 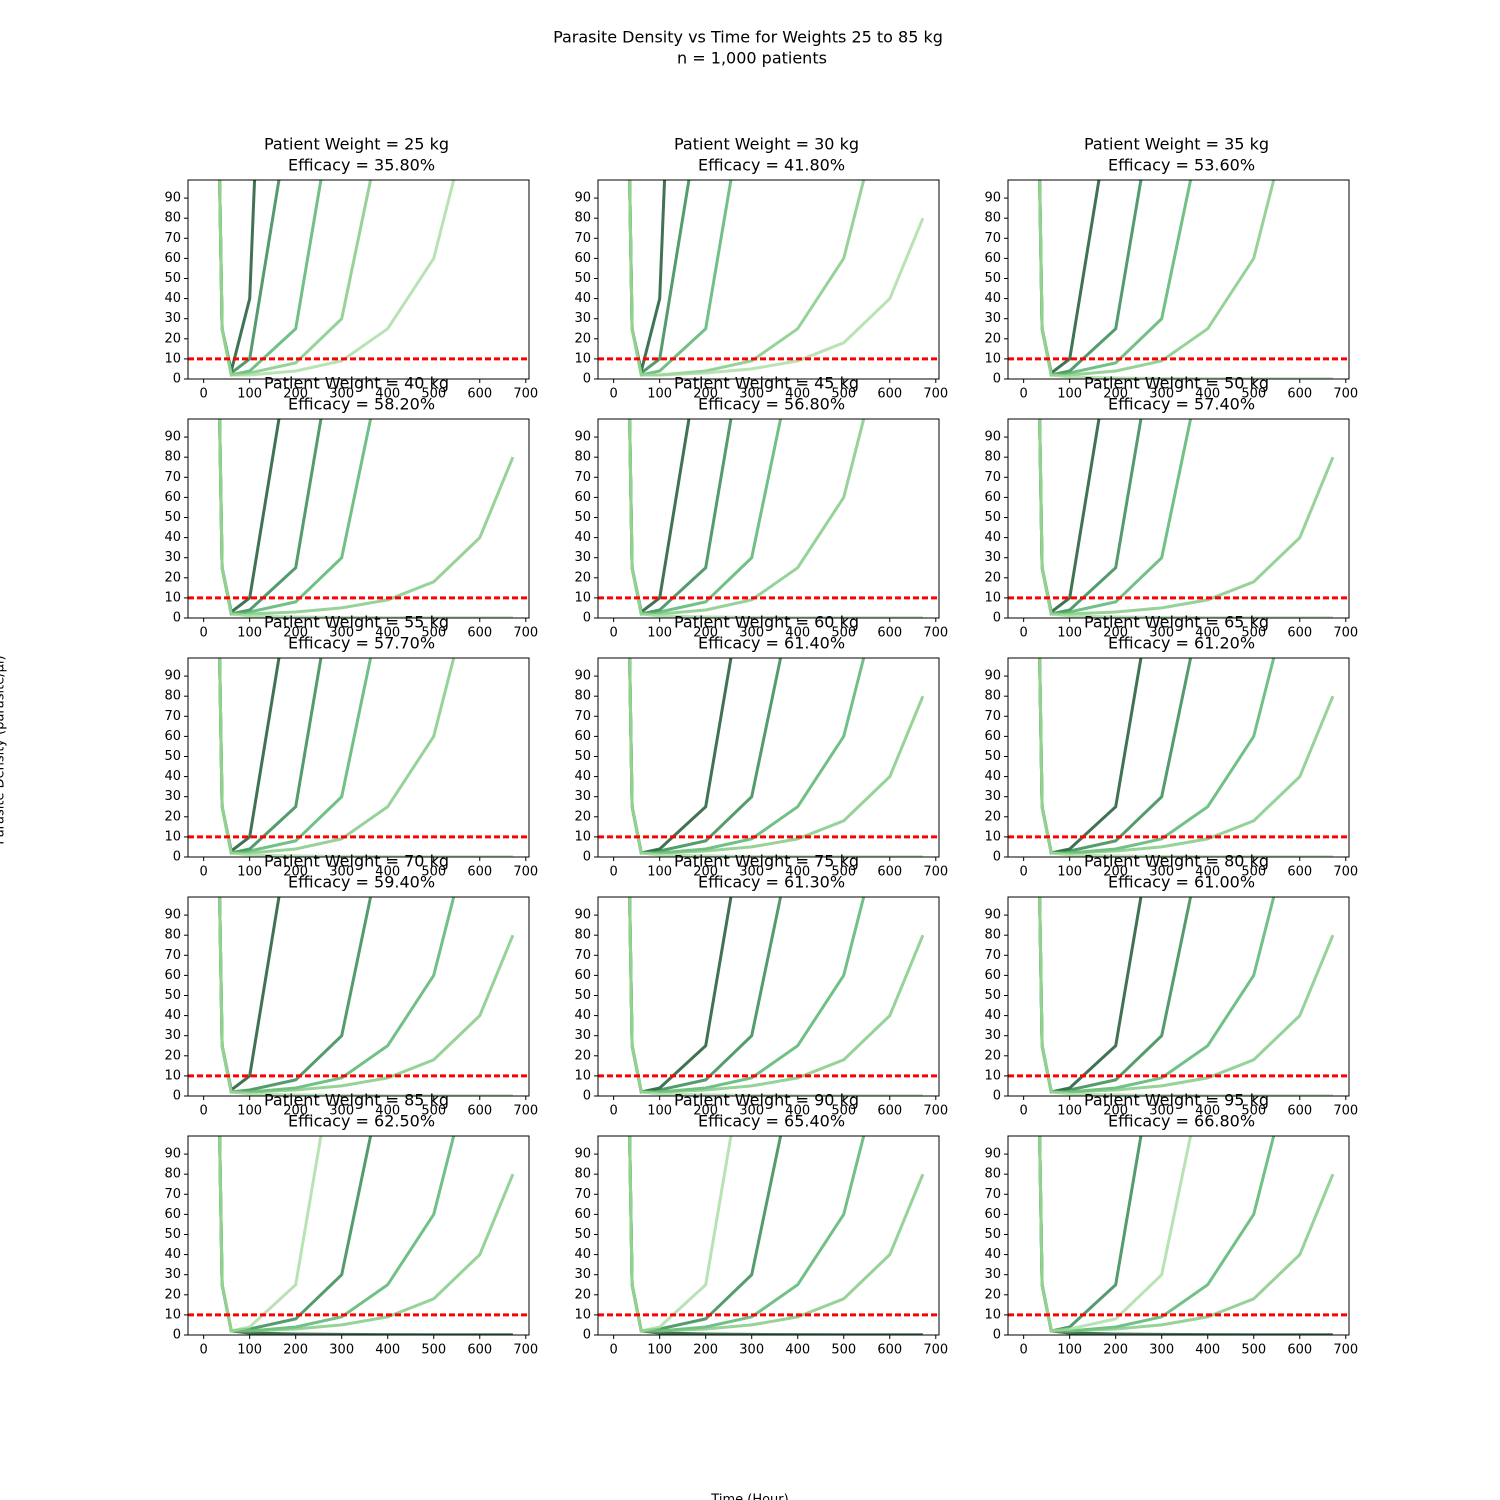 What do you see at coordinates (1181, 165) in the screenshot?
I see `subplot-subtitle: Efficacy = 53.60%` at bounding box center [1181, 165].